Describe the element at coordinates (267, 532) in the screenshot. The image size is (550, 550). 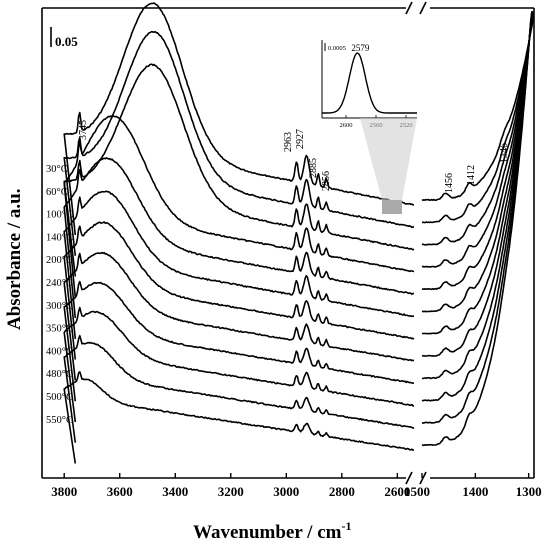
I see `x-axis-label-text: Wavenumber / cm` at that location.